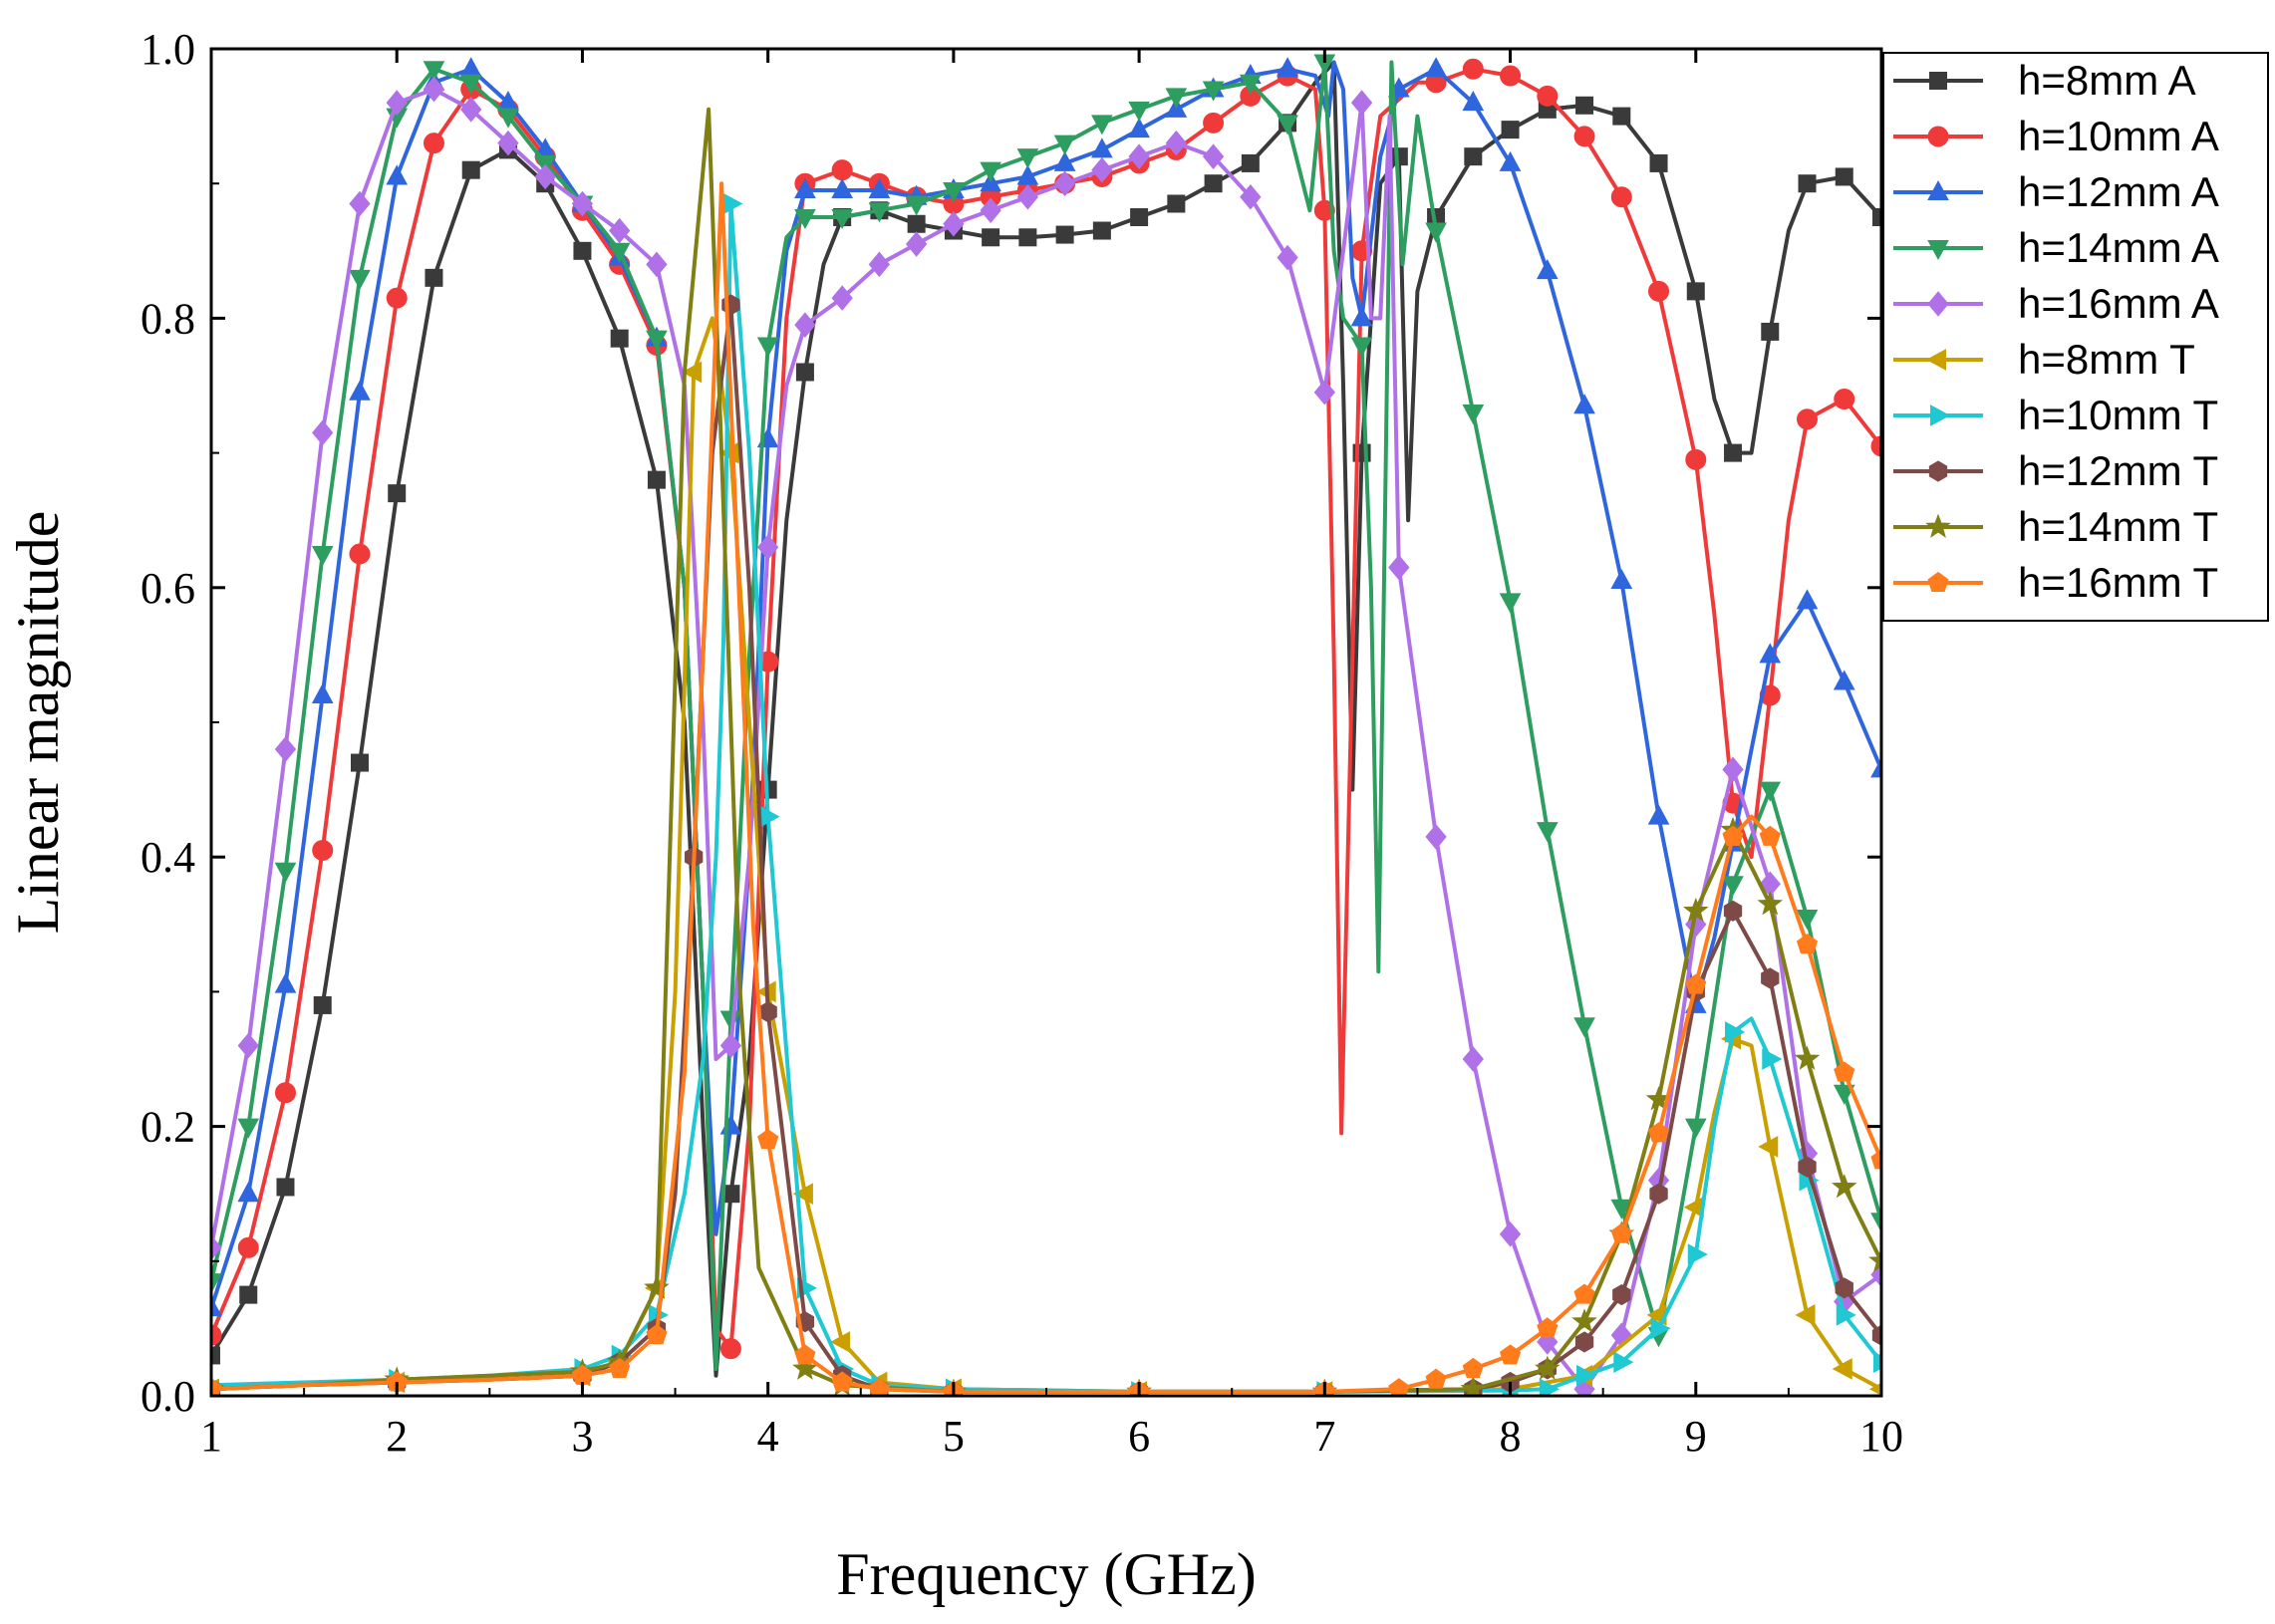  I want to click on legend-entry: h=12mm A, so click(2056, 192).